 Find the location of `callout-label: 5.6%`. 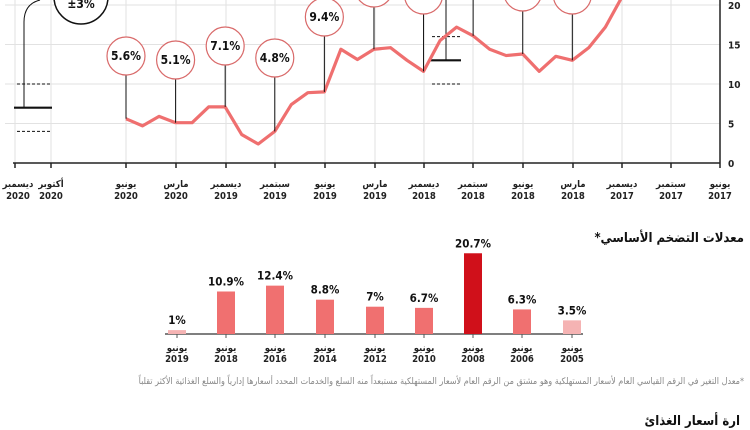

callout-label: 5.6% is located at coordinates (126, 56).